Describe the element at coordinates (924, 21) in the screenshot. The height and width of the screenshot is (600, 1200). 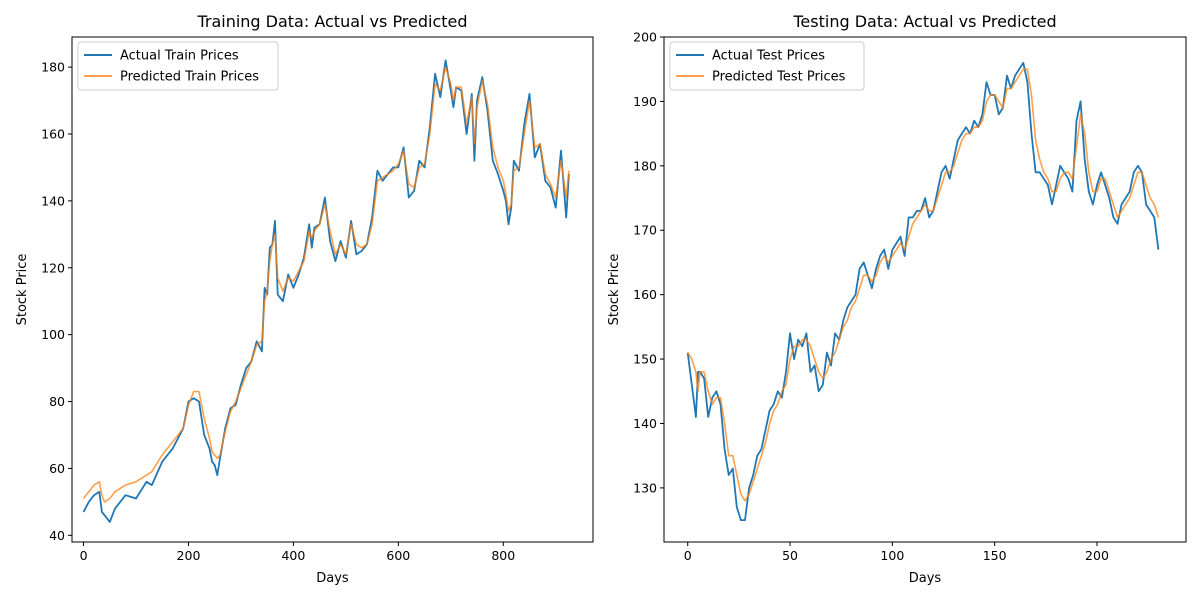
I see `chart-1-title: Testing Data: Actual vs Predicted` at that location.